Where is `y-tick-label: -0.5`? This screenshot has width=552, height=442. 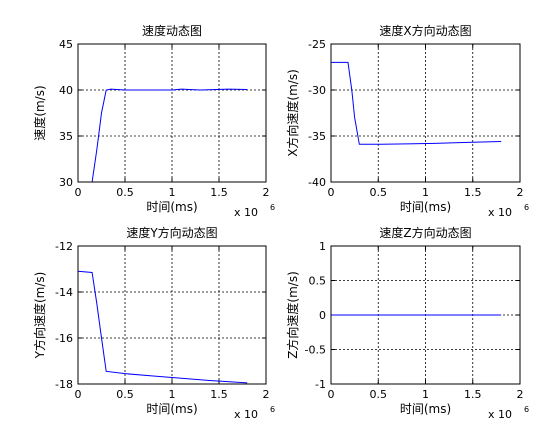 y-tick-label: -0.5 is located at coordinates (315, 350).